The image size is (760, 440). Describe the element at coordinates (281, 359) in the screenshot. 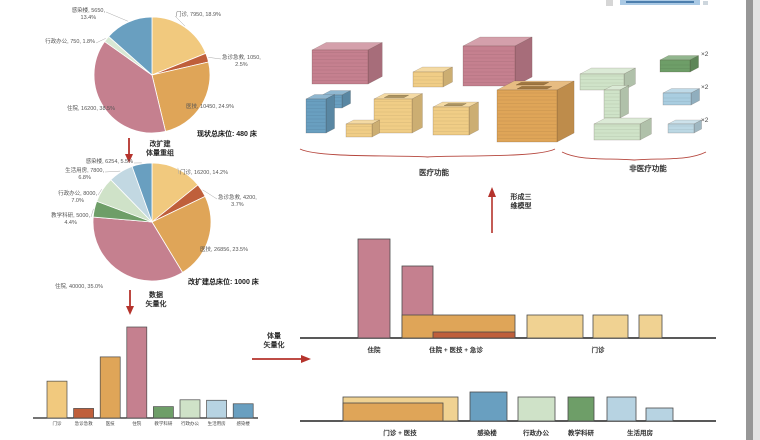

I see `right-arrow-icon` at that location.